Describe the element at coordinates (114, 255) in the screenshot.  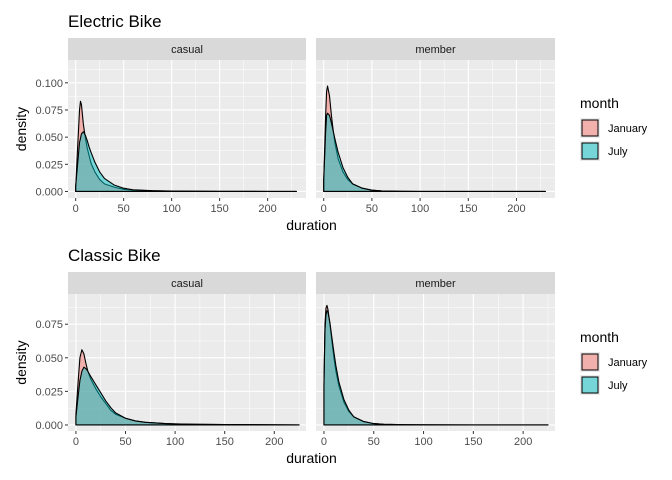
I see `classic-chart-title: Classic Bike` at that location.